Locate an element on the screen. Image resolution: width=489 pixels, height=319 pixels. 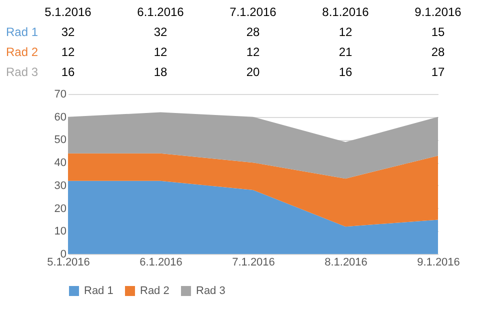
data-label: 20 is located at coordinates (253, 72).